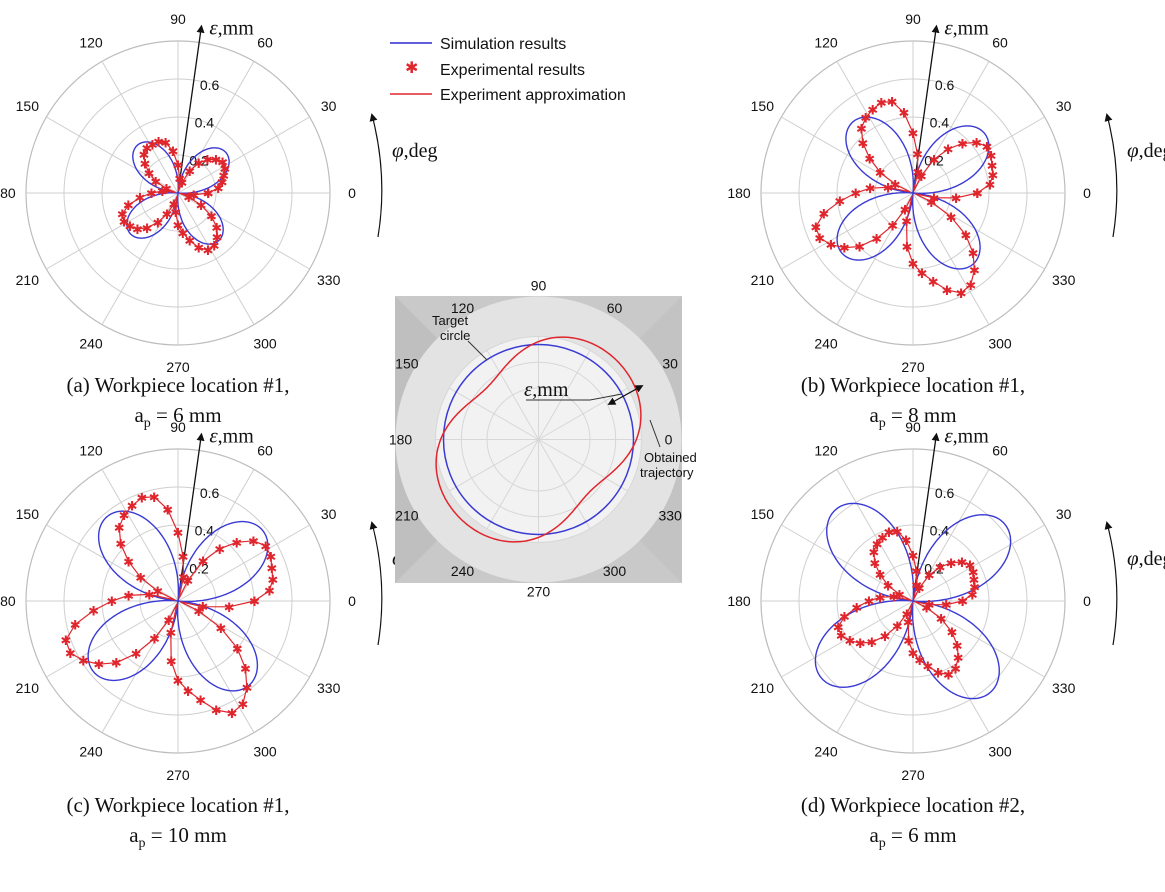 This screenshot has width=1165, height=892. What do you see at coordinates (512, 395) in the screenshot?
I see `diagram-spoke` at bounding box center [512, 395].